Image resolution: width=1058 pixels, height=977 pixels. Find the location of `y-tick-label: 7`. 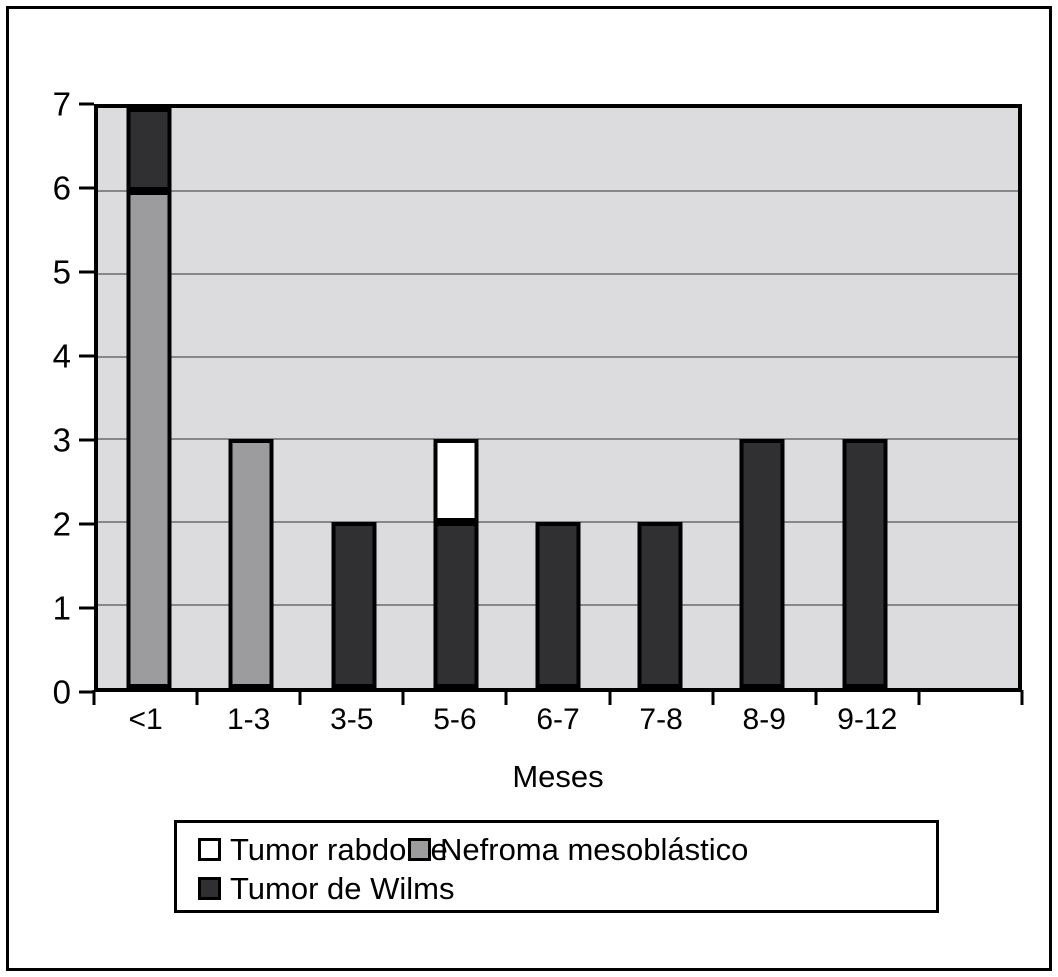

y-tick-label: 7 is located at coordinates (61, 104).